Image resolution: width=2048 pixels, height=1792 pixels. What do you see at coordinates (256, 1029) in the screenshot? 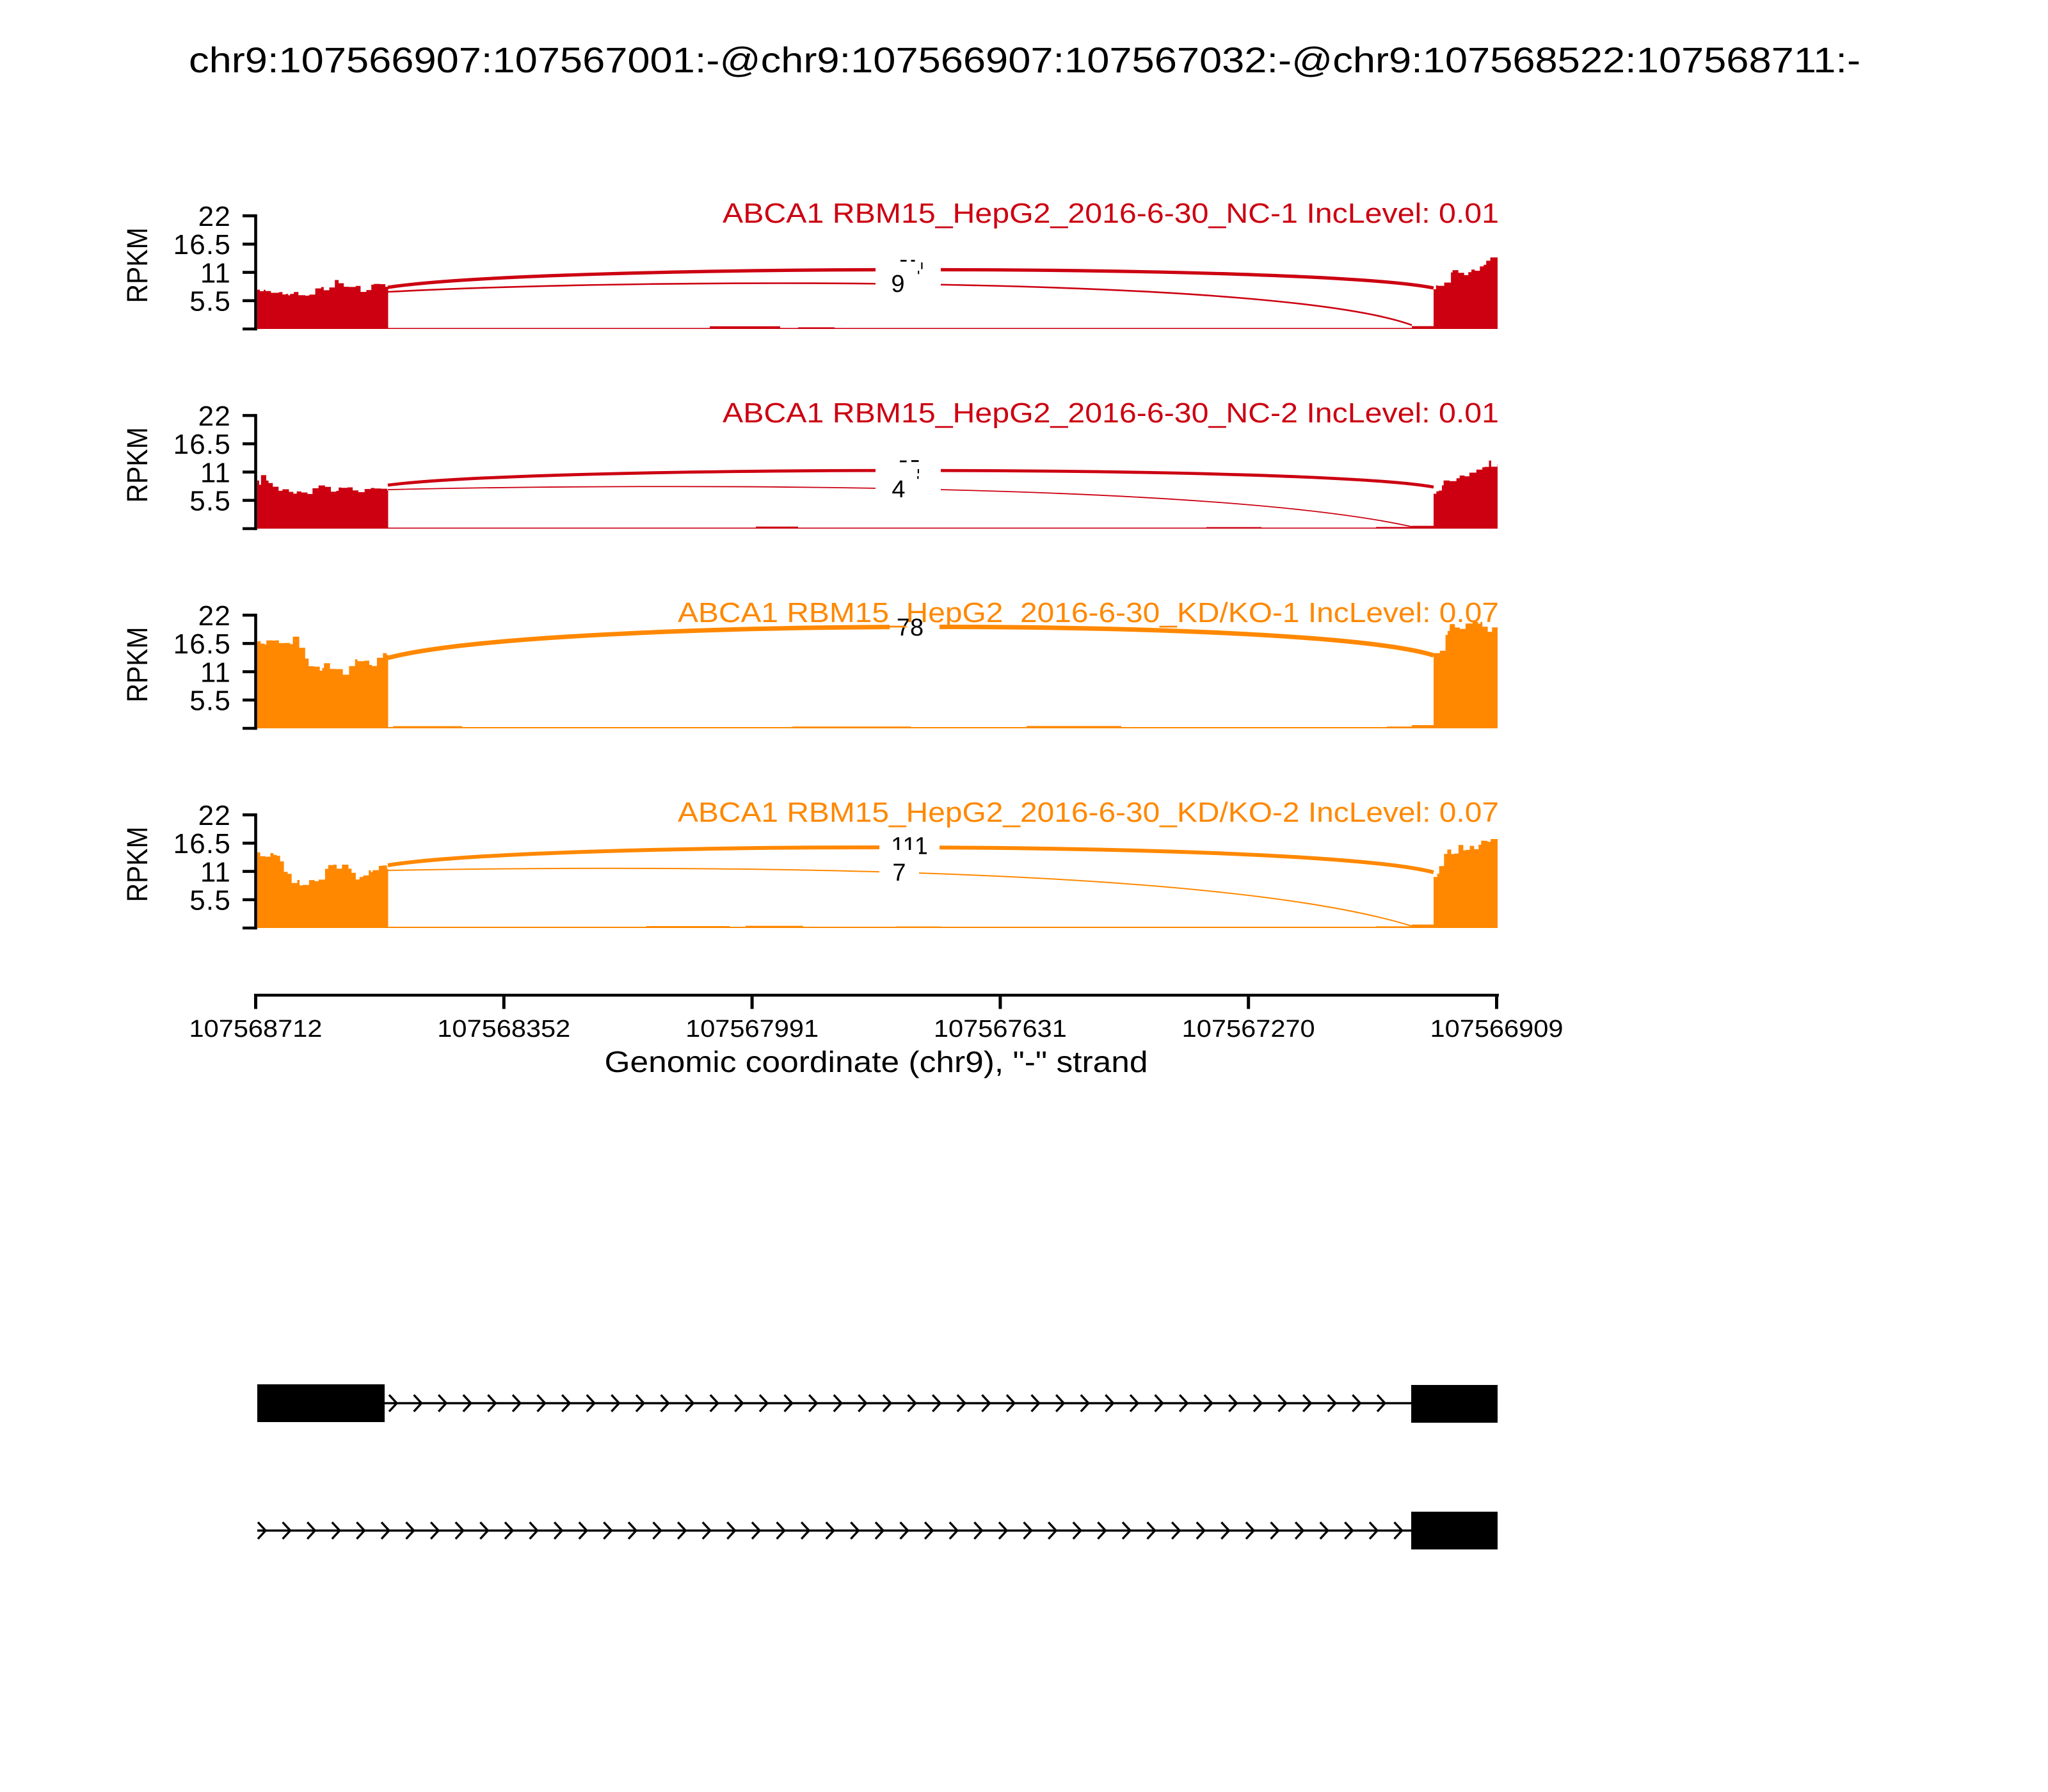
I see `svg-text: 107568712` at bounding box center [256, 1029].